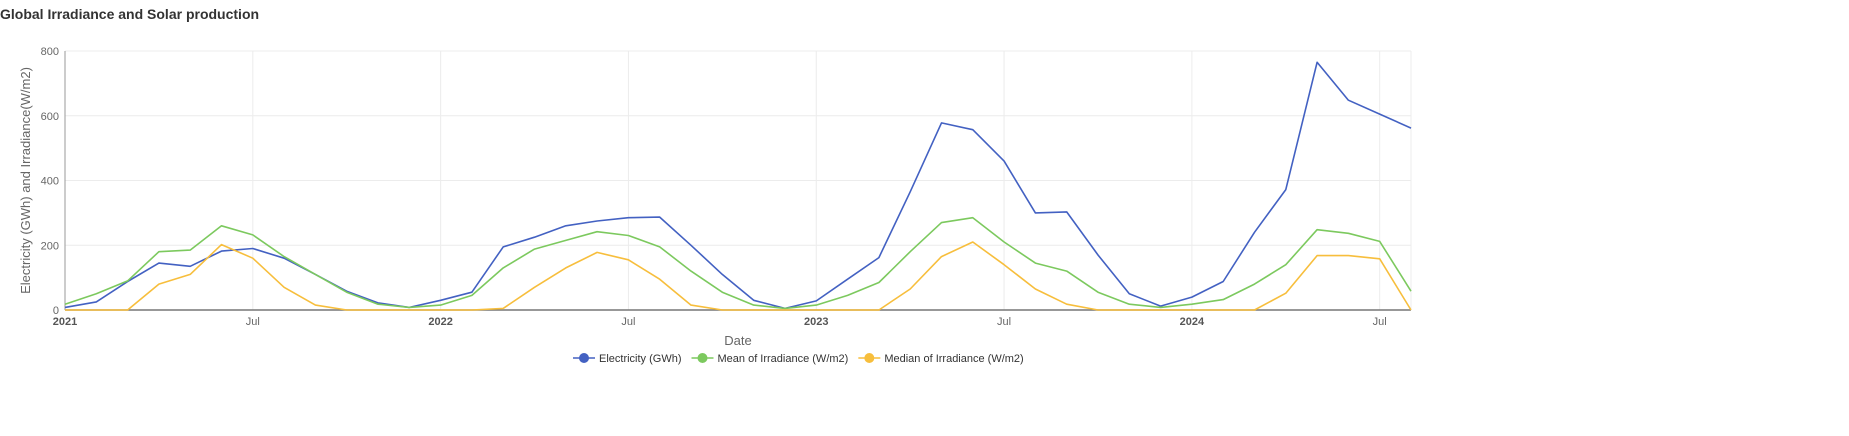 The height and width of the screenshot is (436, 1849). I want to click on x-tick-label: 2022, so click(440, 322).